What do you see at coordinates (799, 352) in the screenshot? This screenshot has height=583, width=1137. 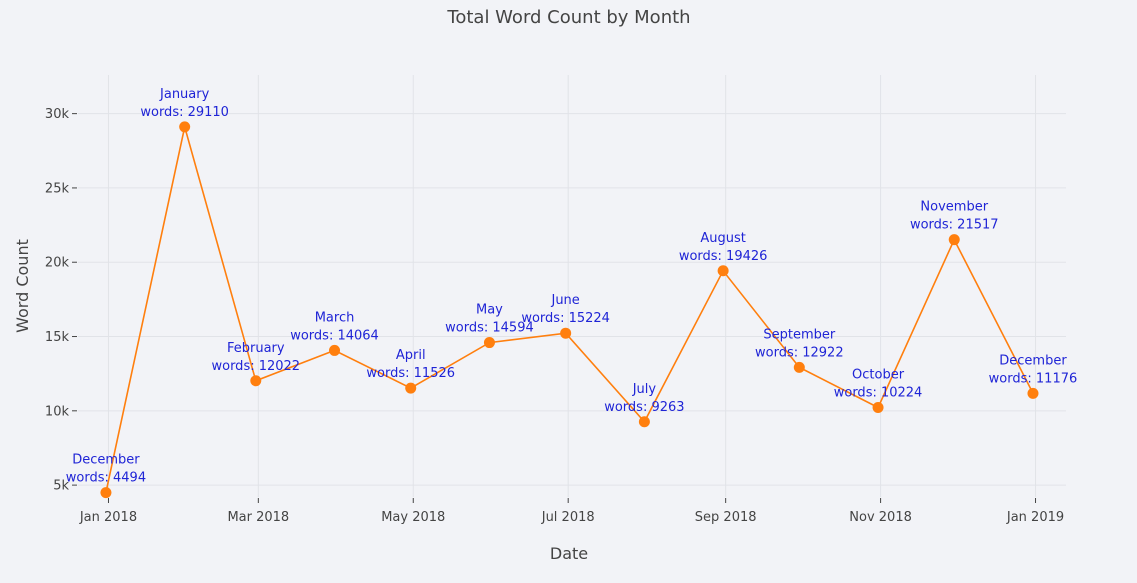 I see `data-label-words: words: 12922` at bounding box center [799, 352].